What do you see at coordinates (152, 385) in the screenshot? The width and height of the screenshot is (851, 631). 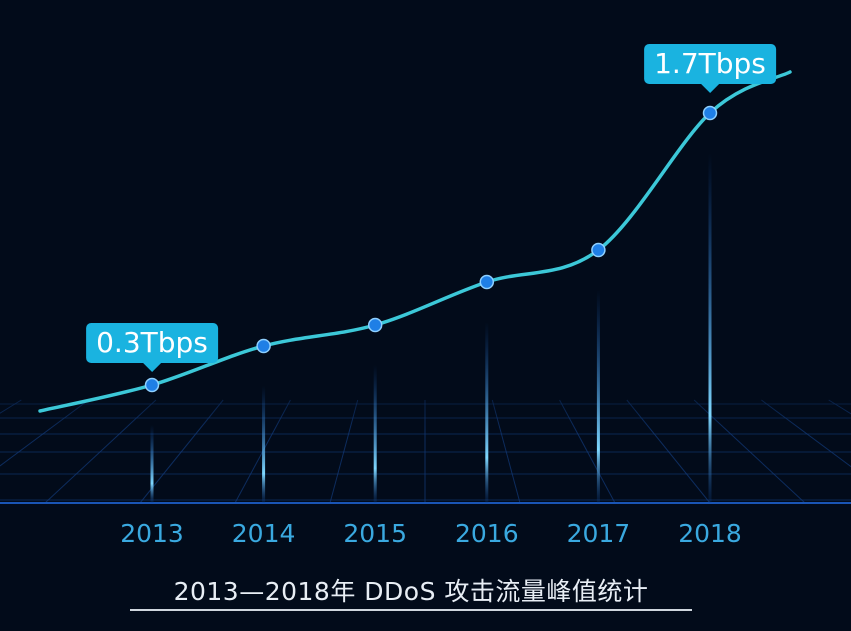 I see `data-point-2013` at bounding box center [152, 385].